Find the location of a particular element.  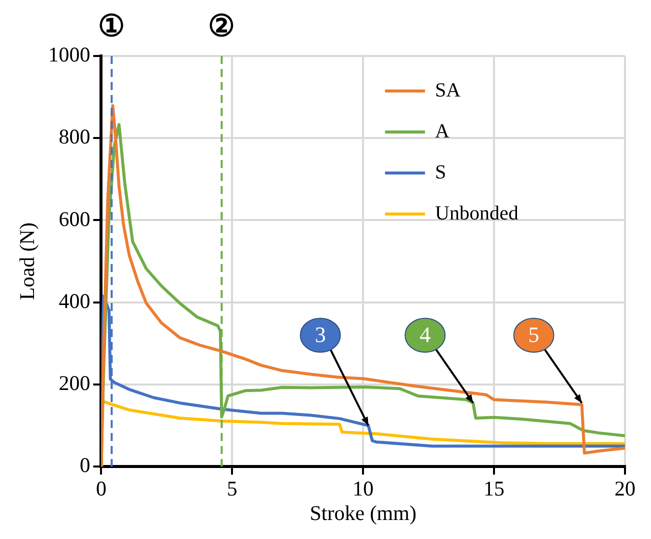

annotation: 5 is located at coordinates (534, 334).